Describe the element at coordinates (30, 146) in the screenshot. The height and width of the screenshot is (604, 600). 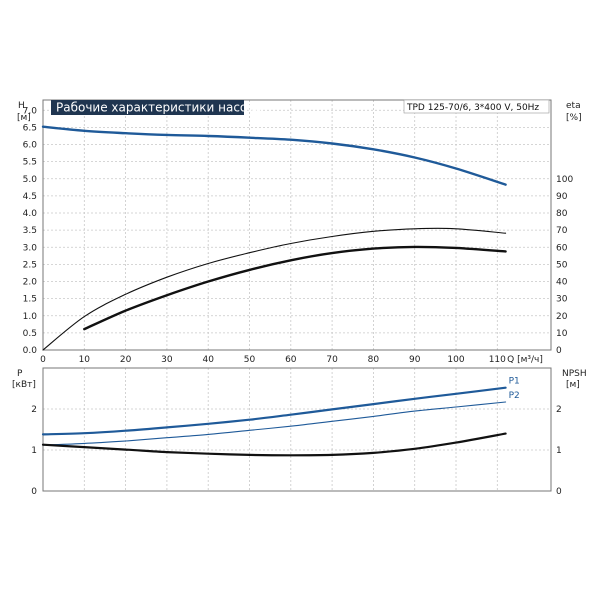
I see `y-left-tick-top: 6.0` at that location.